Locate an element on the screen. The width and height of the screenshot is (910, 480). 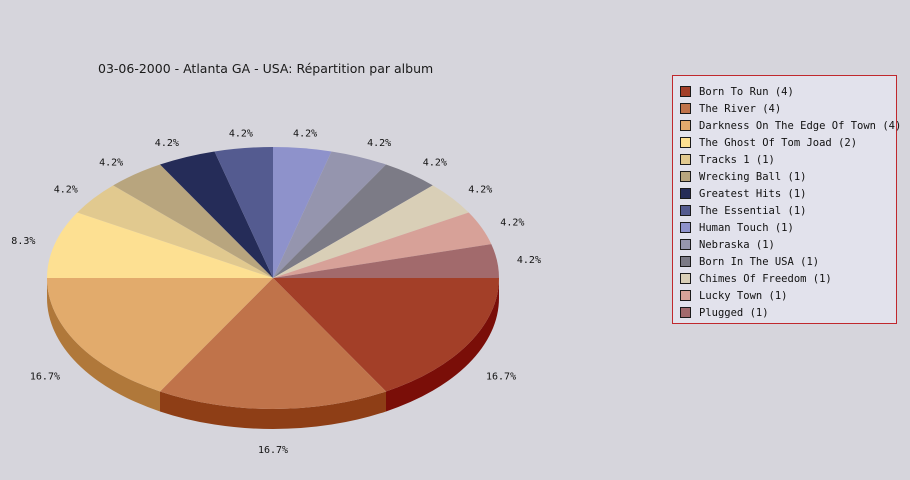
legend-label: Wrecking Ball (1) is located at coordinates (753, 176).